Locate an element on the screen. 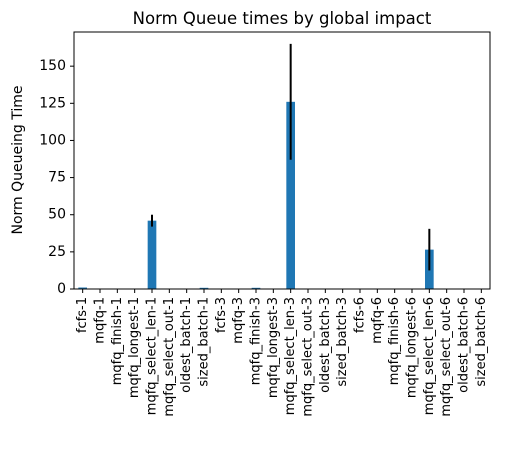 This screenshot has width=518, height=461. x-tick-label: mqfq_select_len-1 is located at coordinates (152, 356).